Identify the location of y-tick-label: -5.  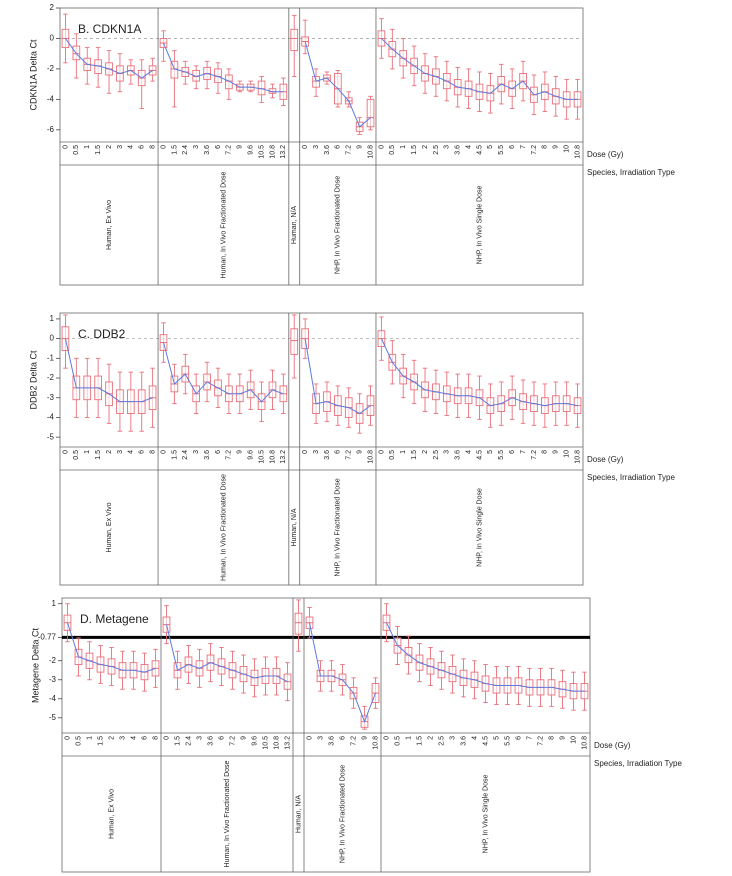
(51, 436).